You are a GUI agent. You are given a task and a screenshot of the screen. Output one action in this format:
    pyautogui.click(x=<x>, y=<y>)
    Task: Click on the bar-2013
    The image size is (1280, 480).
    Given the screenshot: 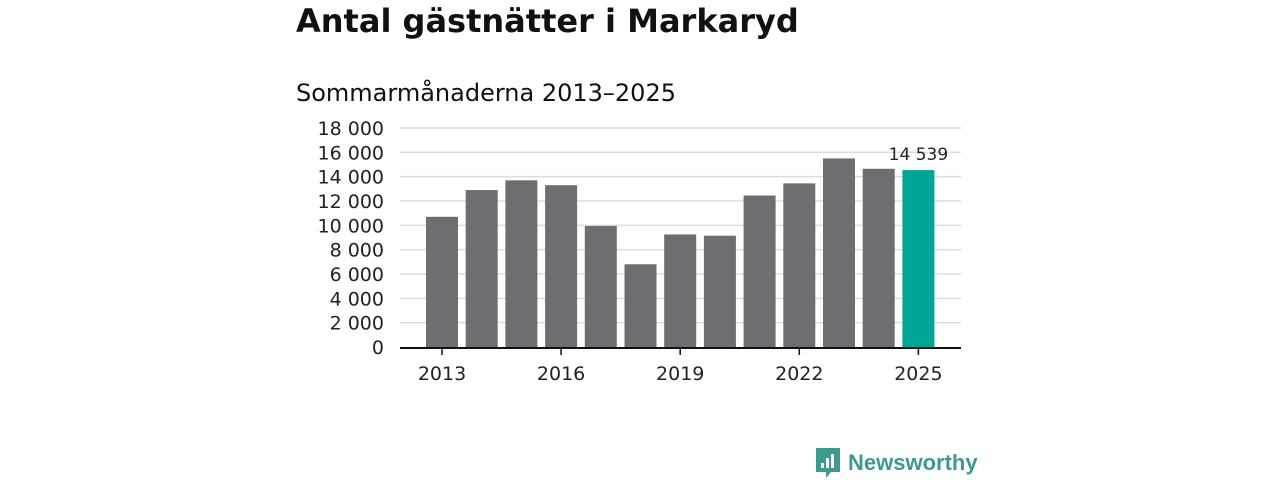 What is the action you would take?
    pyautogui.click(x=442, y=281)
    